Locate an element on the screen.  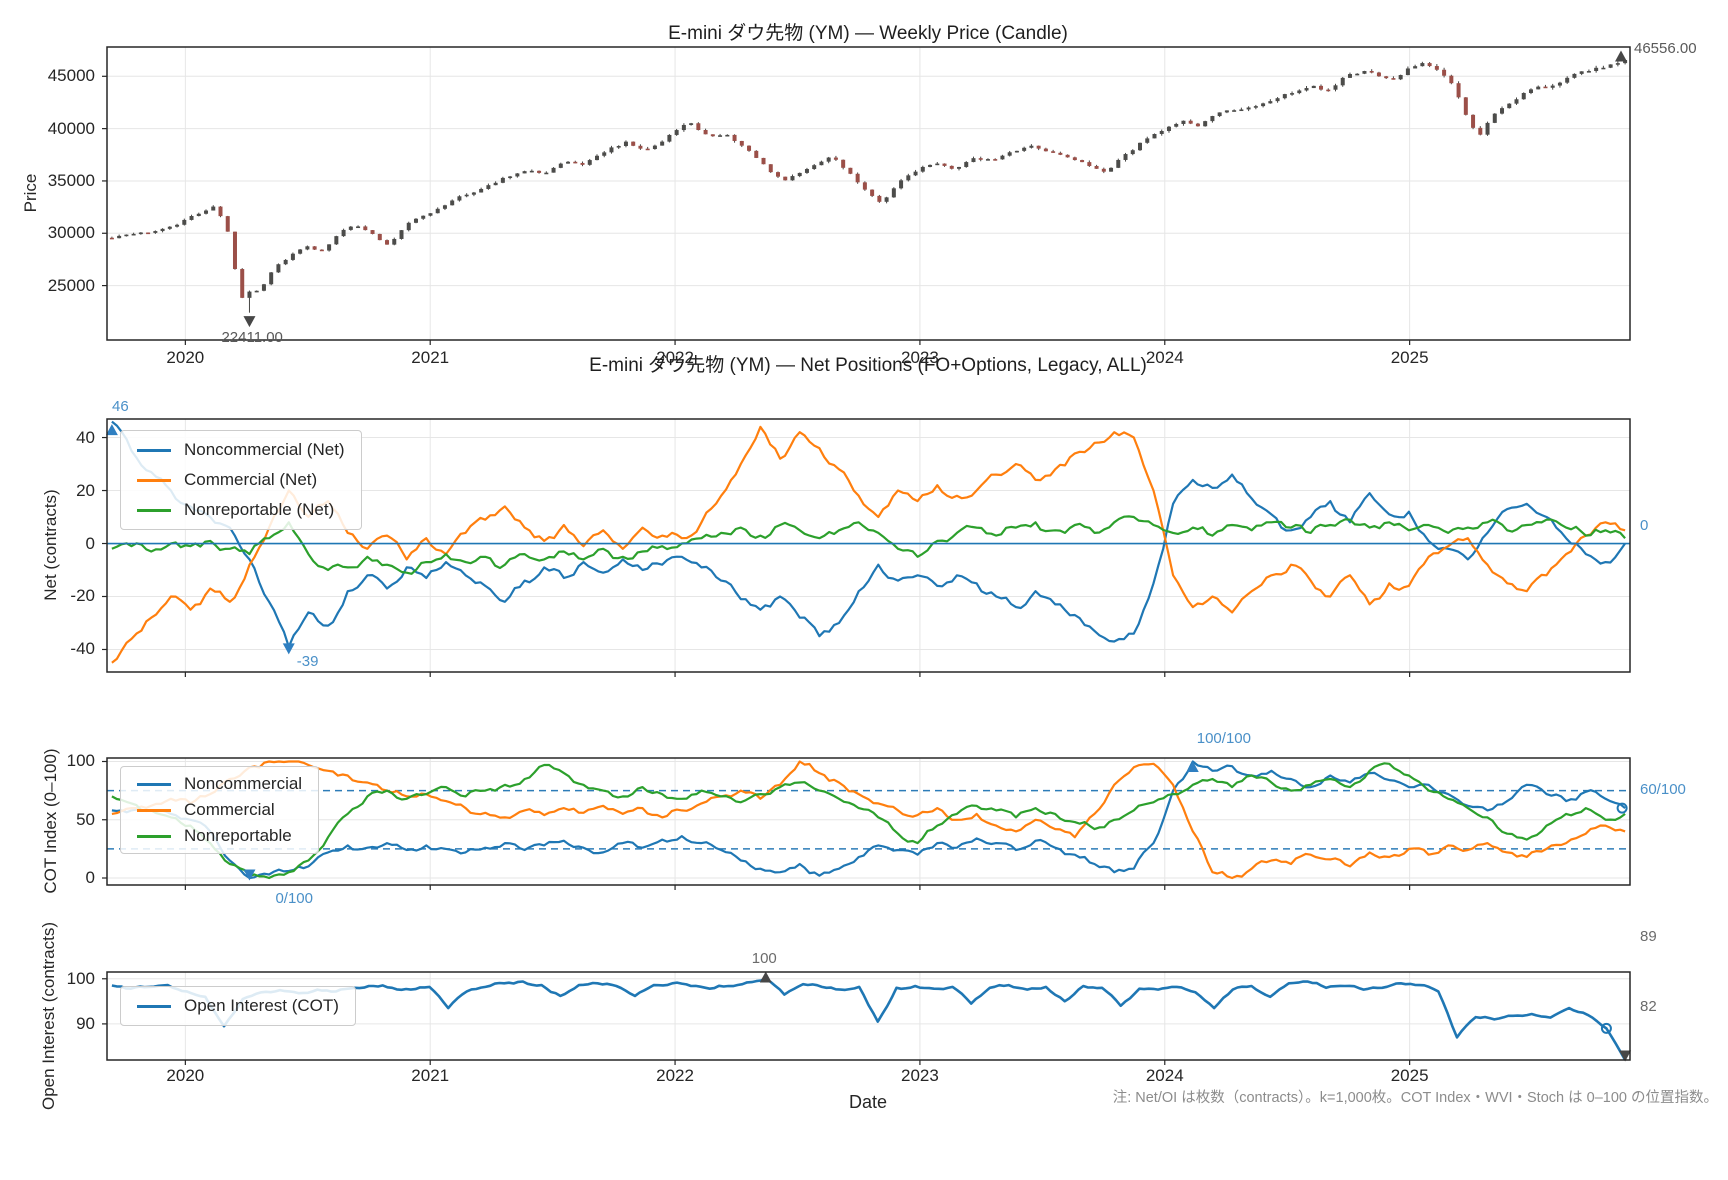
price-low-marker-icon is located at coordinates (249, 322).